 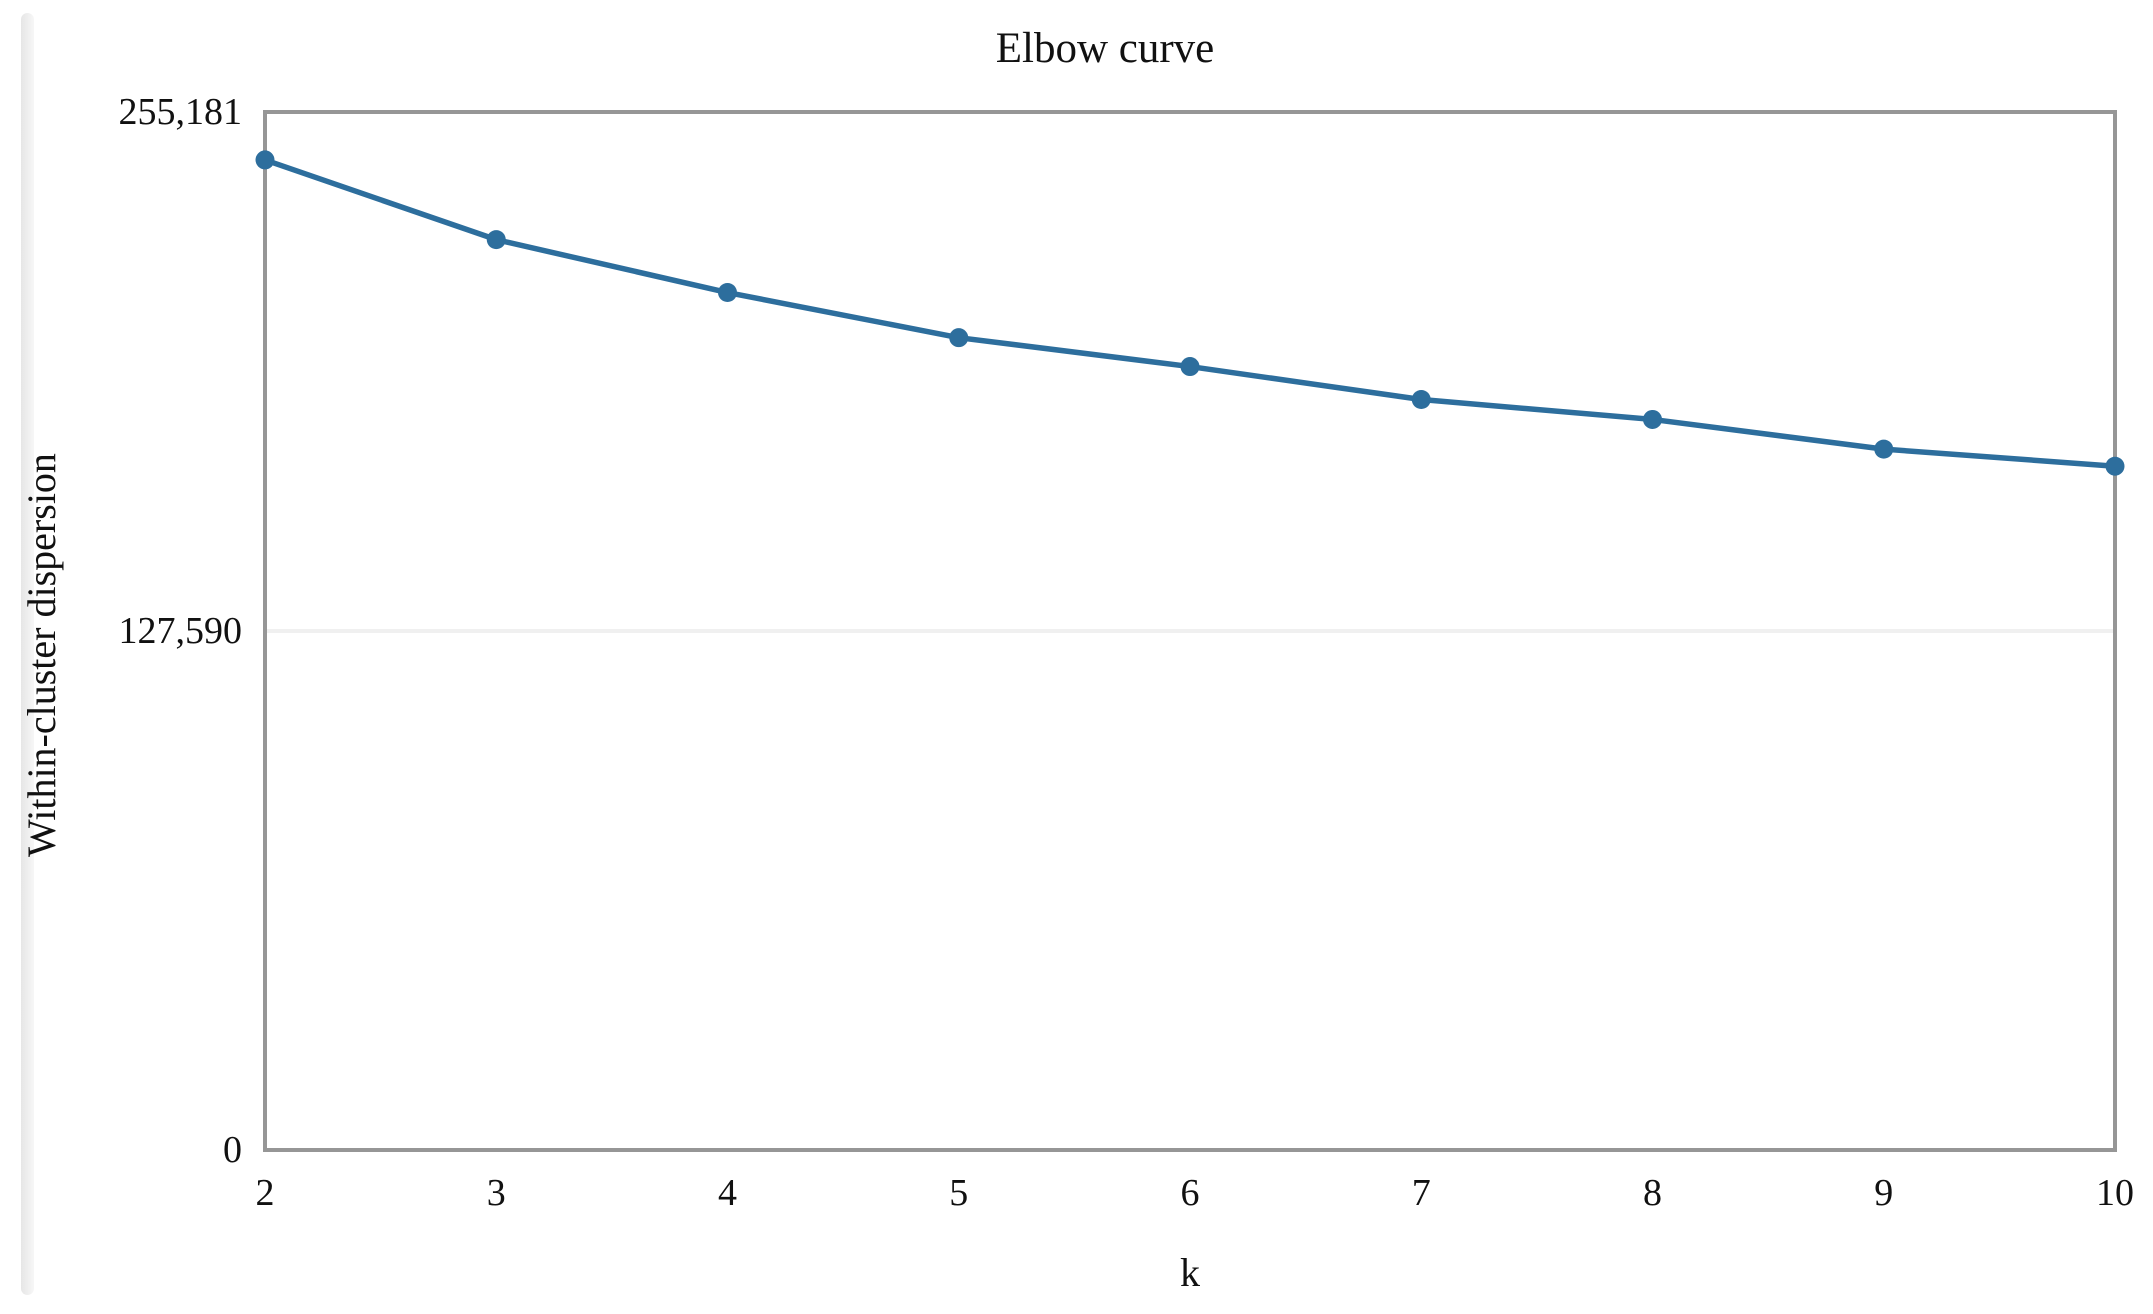 What do you see at coordinates (1190, 1272) in the screenshot?
I see `x-axis-label: k` at bounding box center [1190, 1272].